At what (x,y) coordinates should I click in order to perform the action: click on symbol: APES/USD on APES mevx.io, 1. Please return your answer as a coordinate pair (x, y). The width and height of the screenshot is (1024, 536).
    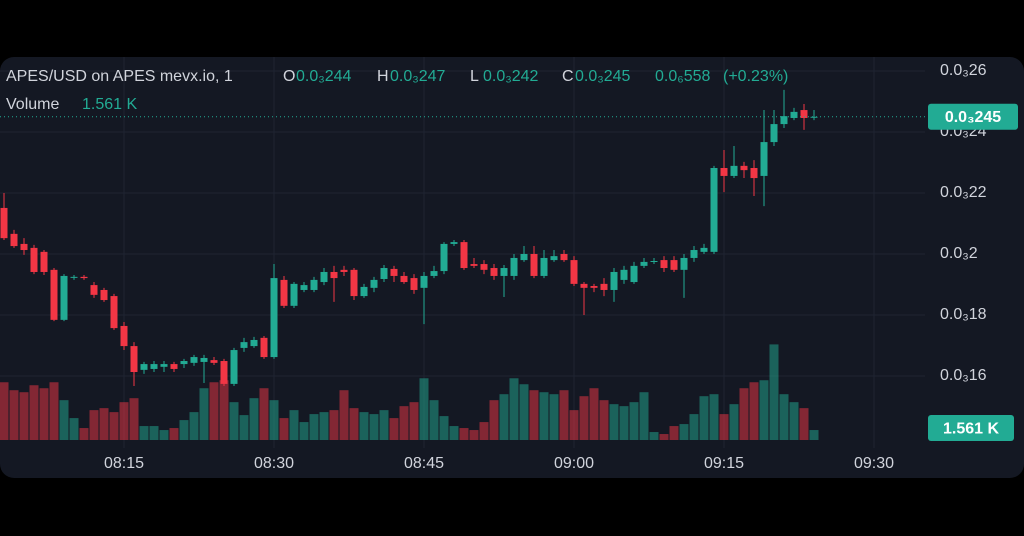
    Looking at the image, I should click on (119, 76).